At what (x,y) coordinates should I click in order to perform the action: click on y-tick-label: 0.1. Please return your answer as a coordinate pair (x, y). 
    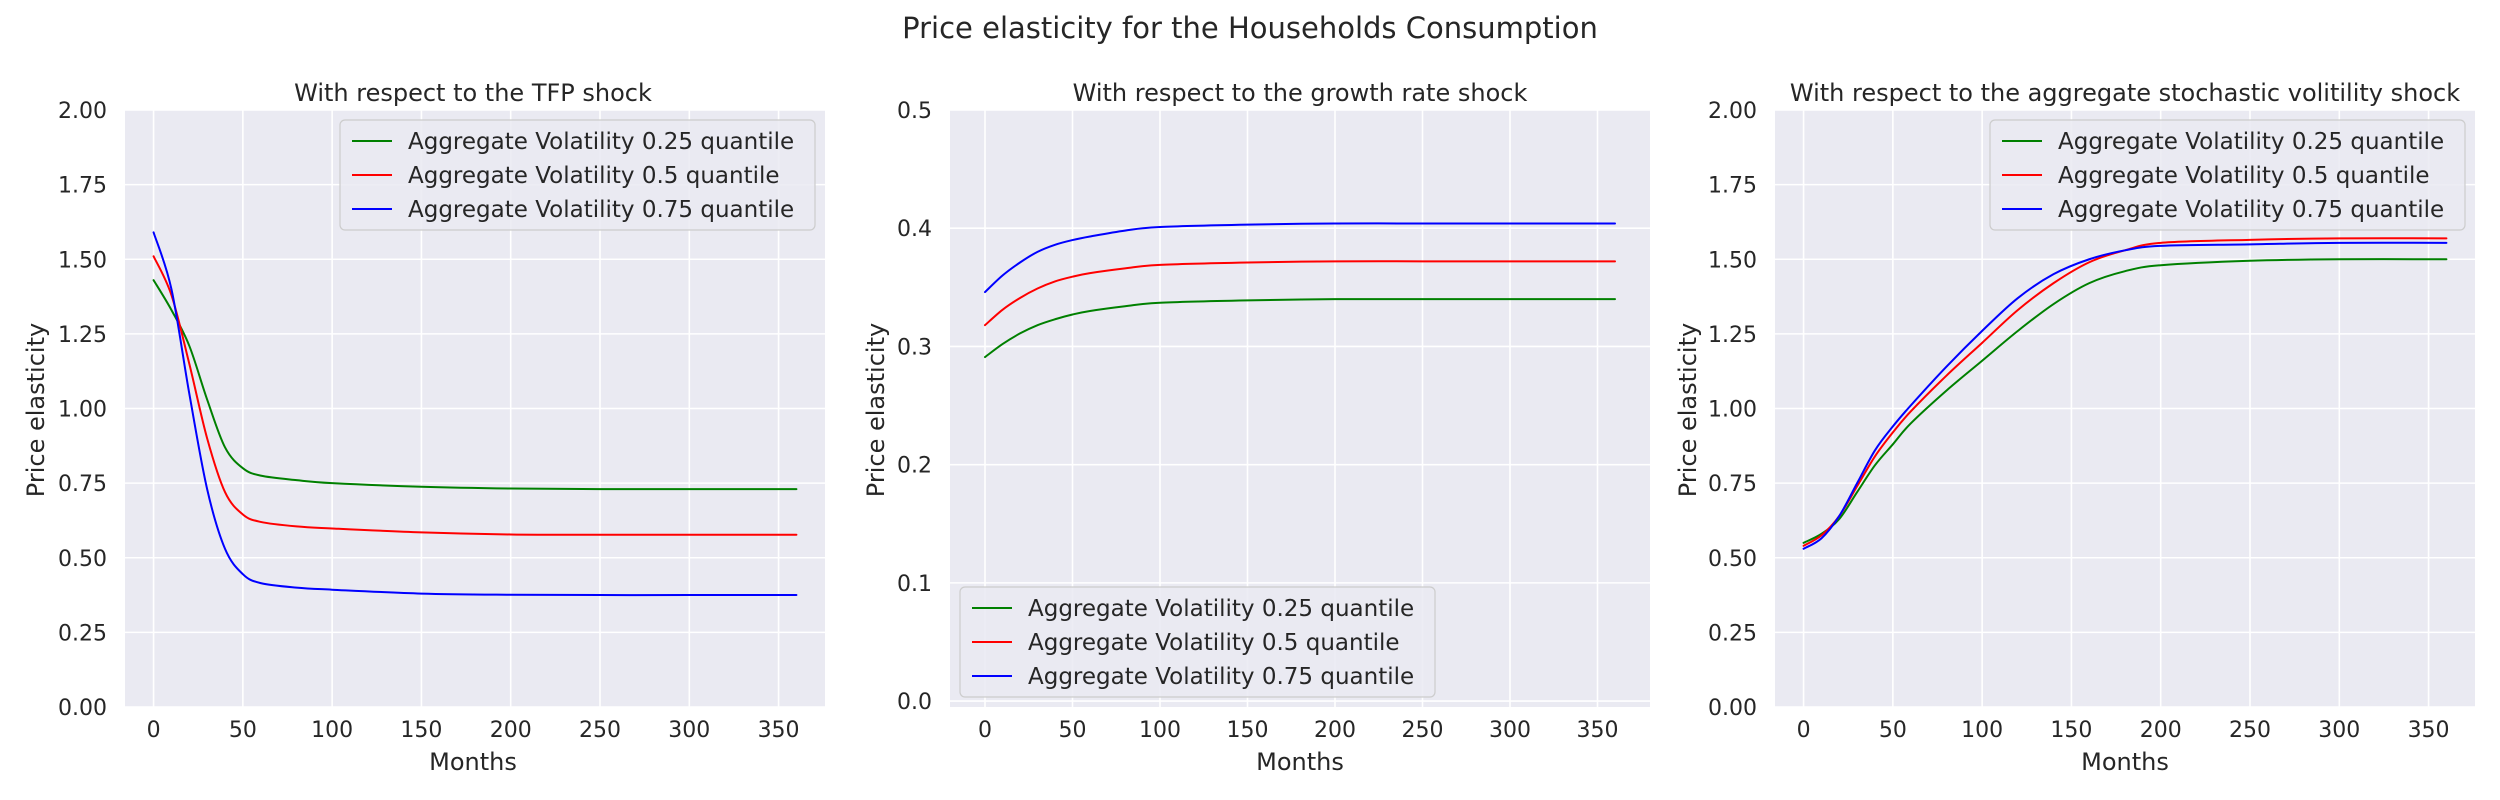
    Looking at the image, I should click on (914, 584).